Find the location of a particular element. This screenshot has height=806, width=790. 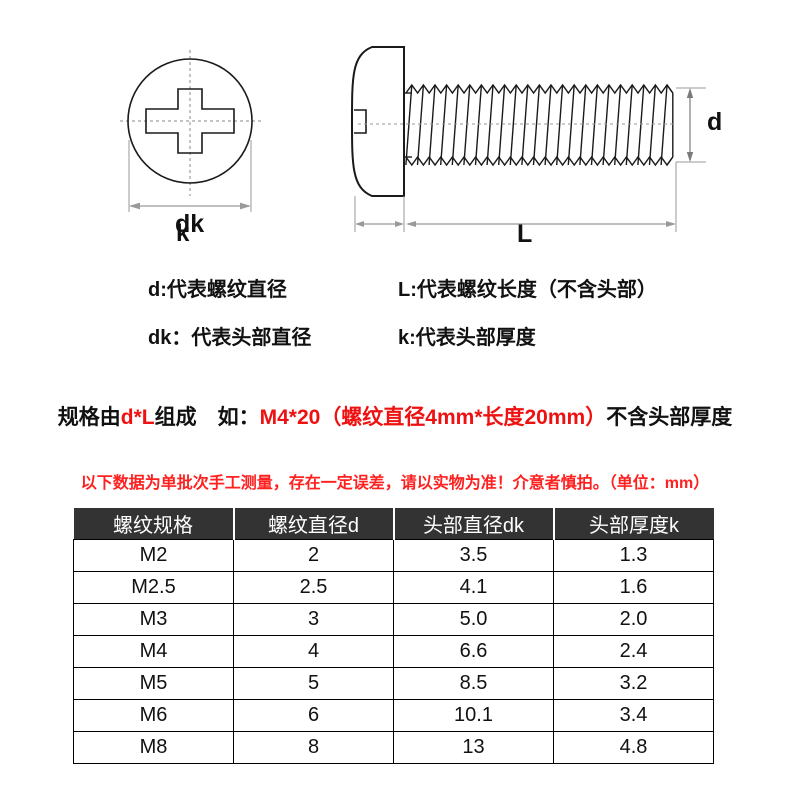

table-row: M8 8 13 4.8 is located at coordinates (393, 747).